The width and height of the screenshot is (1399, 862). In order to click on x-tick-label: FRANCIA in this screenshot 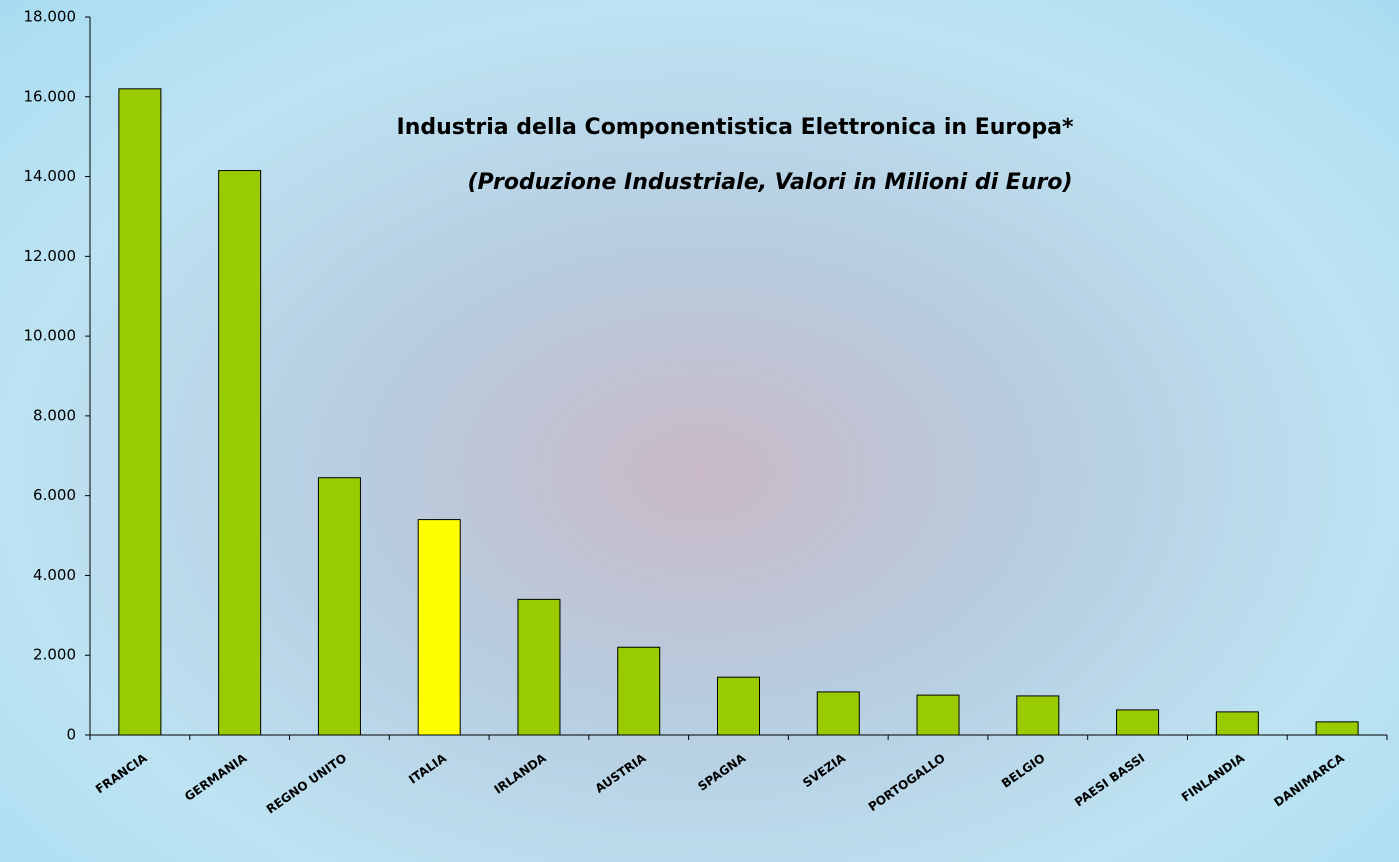, I will do `click(121, 773)`.